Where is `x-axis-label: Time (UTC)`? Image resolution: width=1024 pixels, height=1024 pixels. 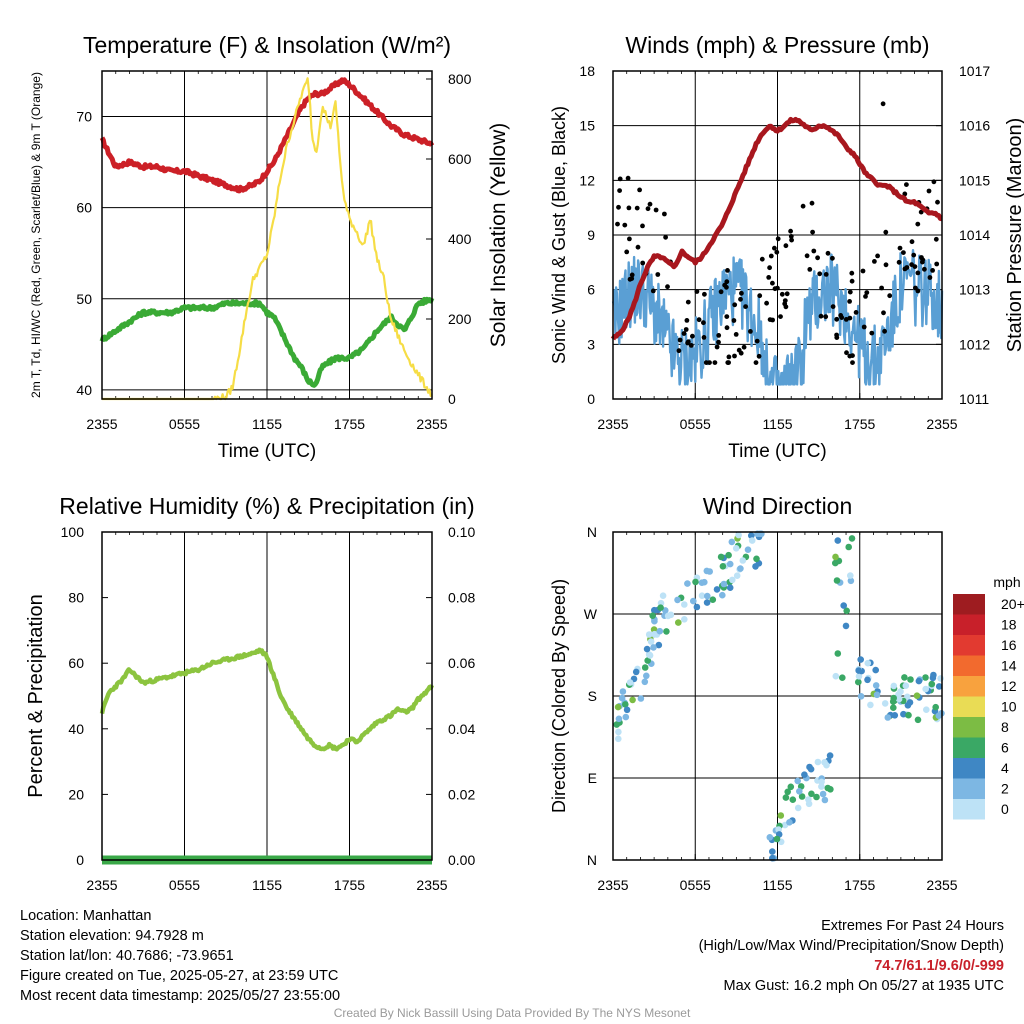
x-axis-label: Time (UTC) is located at coordinates (777, 451).